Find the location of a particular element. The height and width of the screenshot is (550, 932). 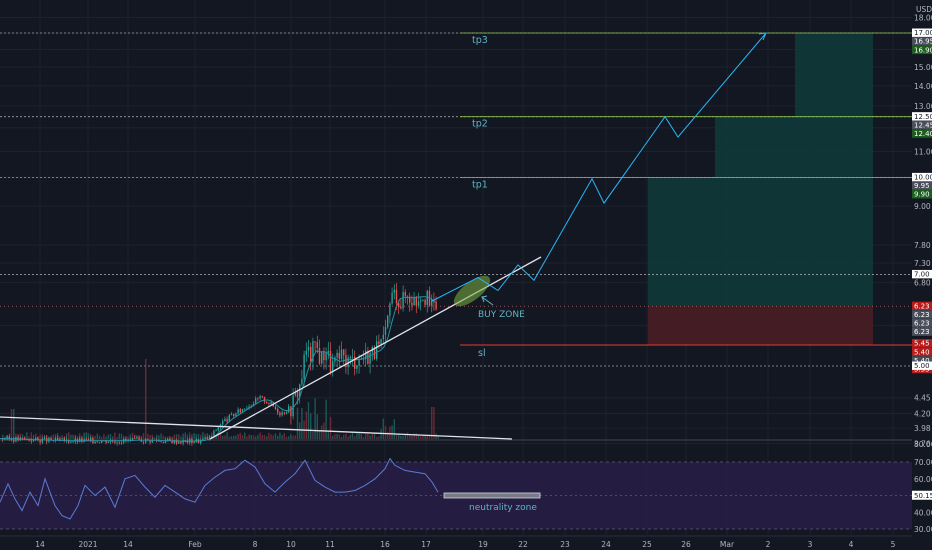

time-tick: 17 is located at coordinates (426, 544).